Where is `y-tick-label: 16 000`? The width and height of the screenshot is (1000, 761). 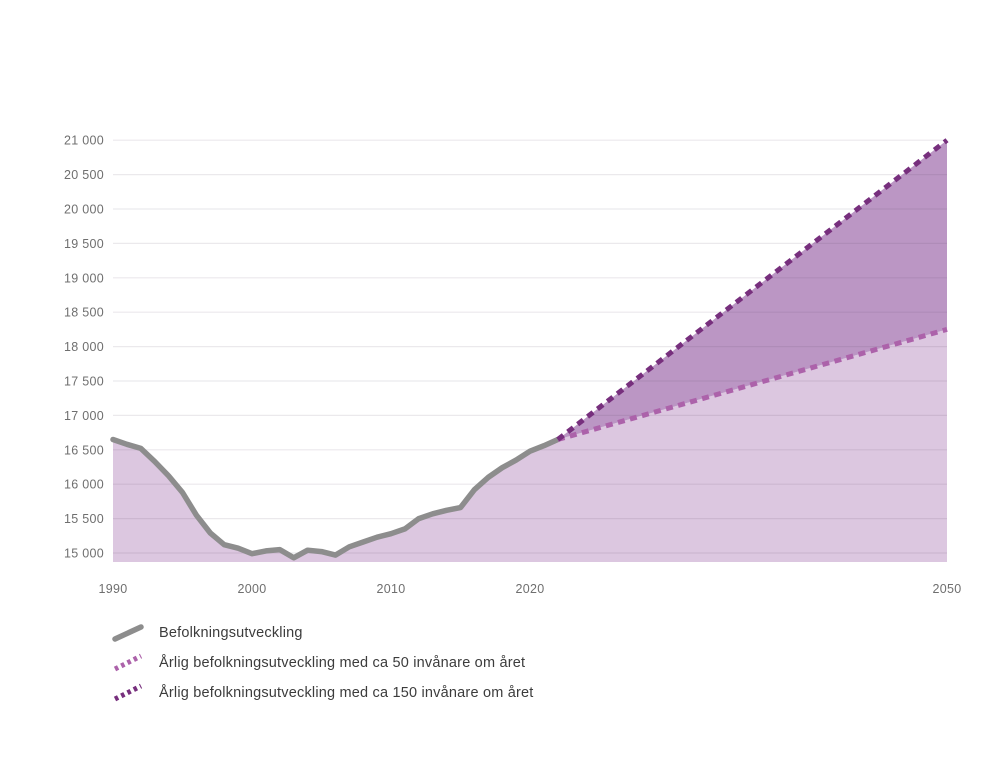 y-tick-label: 16 000 is located at coordinates (84, 485).